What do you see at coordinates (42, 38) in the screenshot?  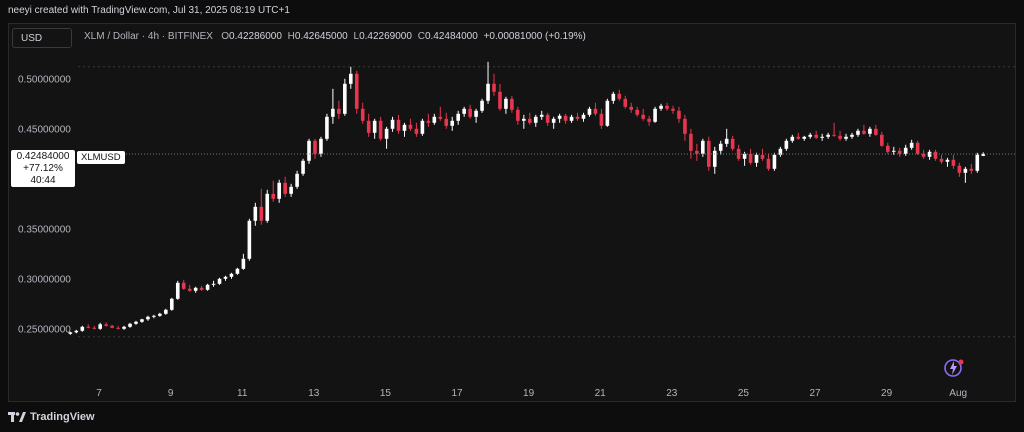 I see `currency-button: USD` at bounding box center [42, 38].